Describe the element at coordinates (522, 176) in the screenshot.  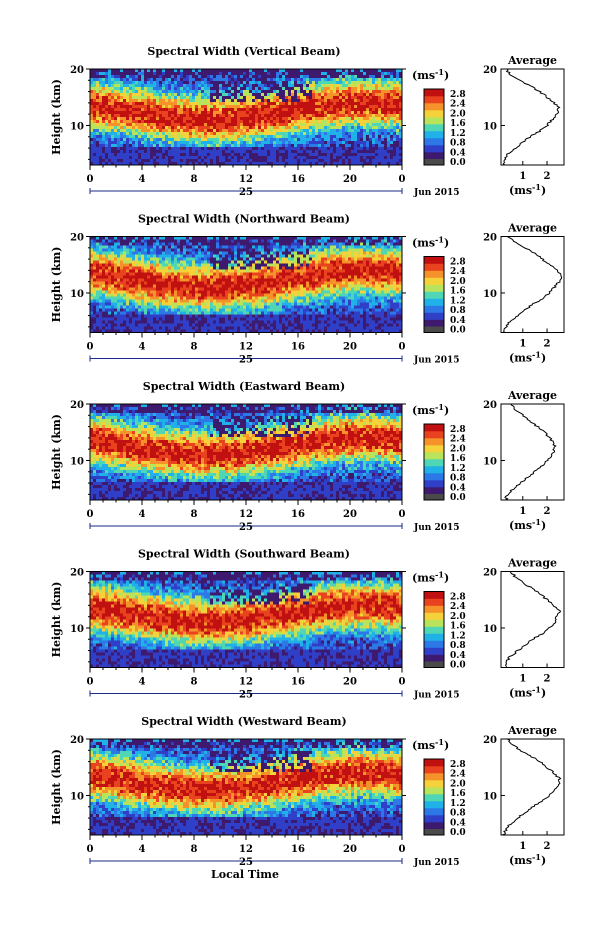
I see `average-x-tick-label: 1` at that location.